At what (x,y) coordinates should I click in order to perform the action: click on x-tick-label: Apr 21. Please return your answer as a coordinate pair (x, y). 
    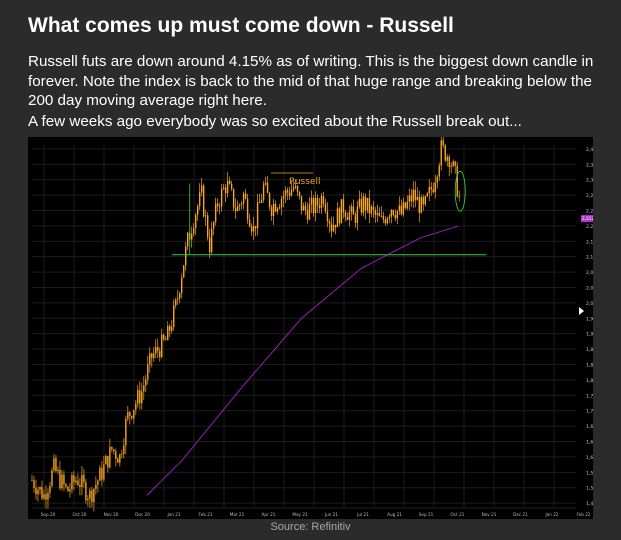
    Looking at the image, I should click on (269, 514).